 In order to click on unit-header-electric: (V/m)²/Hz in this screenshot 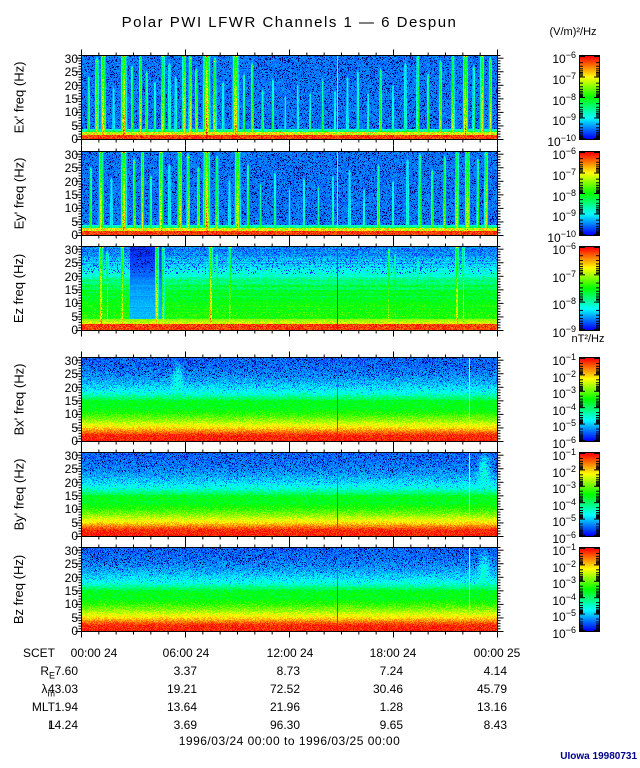, I will do `click(573, 32)`.